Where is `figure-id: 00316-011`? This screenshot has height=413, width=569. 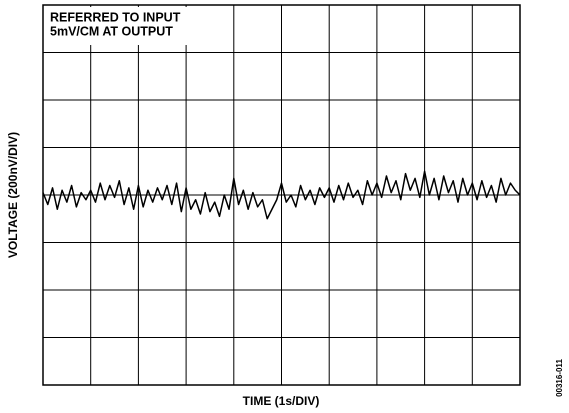 figure-id: 00316-011 is located at coordinates (559, 378).